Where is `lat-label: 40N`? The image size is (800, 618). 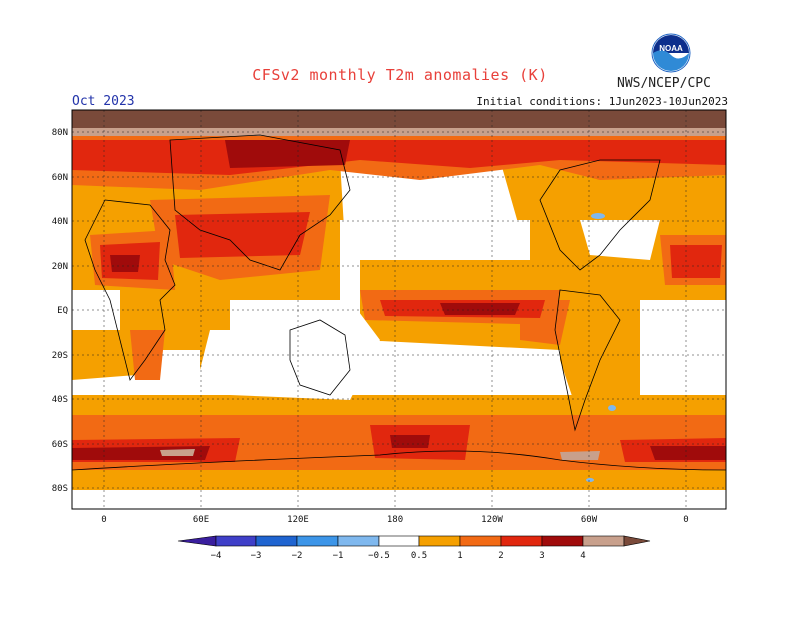 lat-label: 40N is located at coordinates (60, 222).